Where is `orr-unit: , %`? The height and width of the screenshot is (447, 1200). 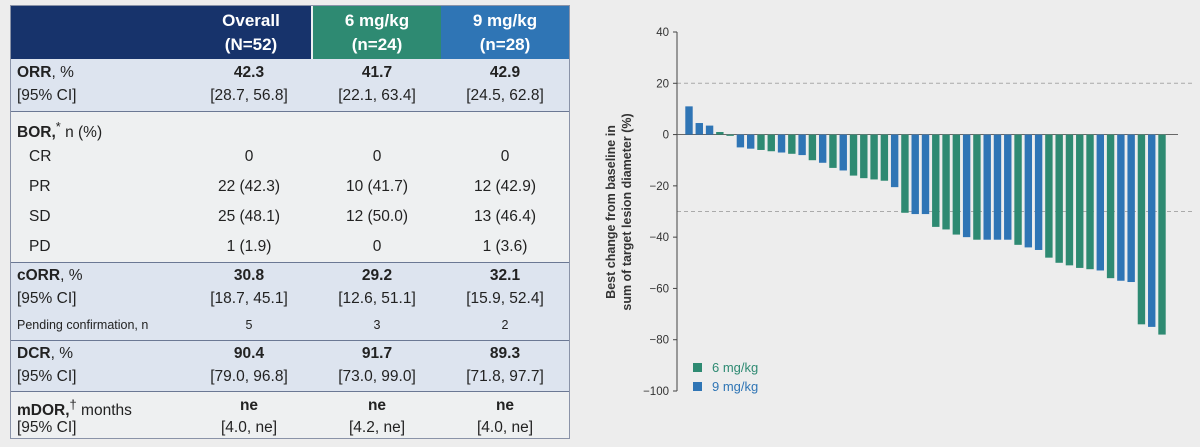 orr-unit: , % is located at coordinates (62, 72).